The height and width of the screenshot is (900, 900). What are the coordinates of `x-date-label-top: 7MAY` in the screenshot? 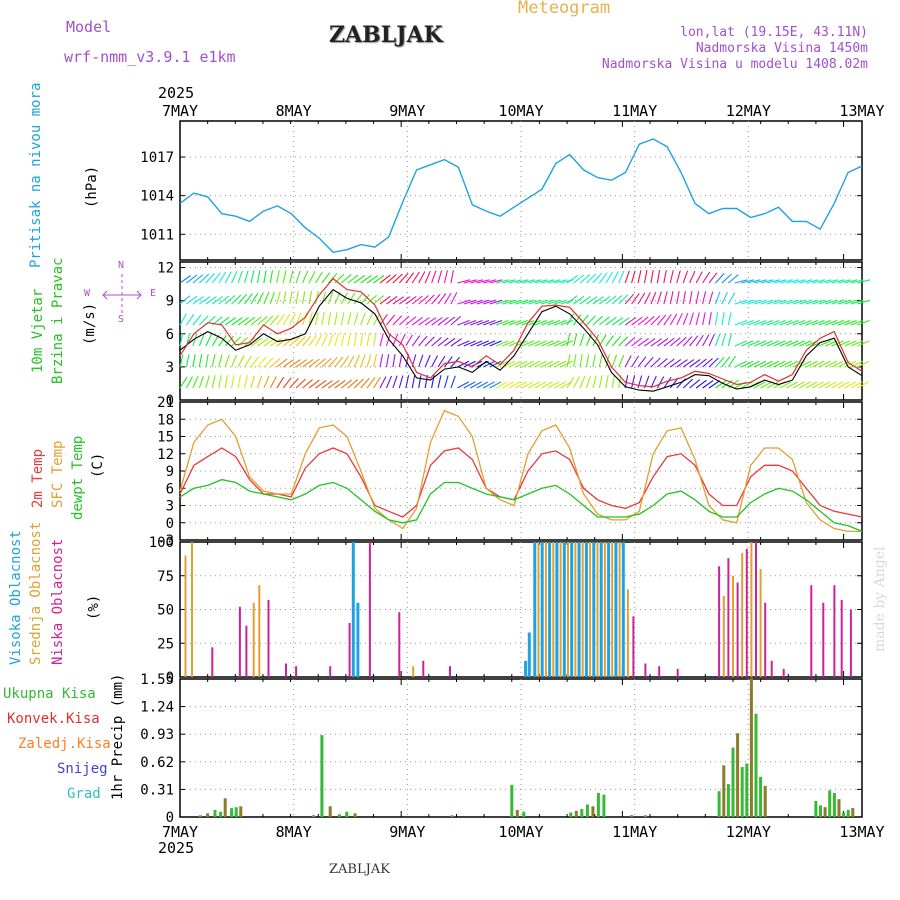 It's located at (180, 111).